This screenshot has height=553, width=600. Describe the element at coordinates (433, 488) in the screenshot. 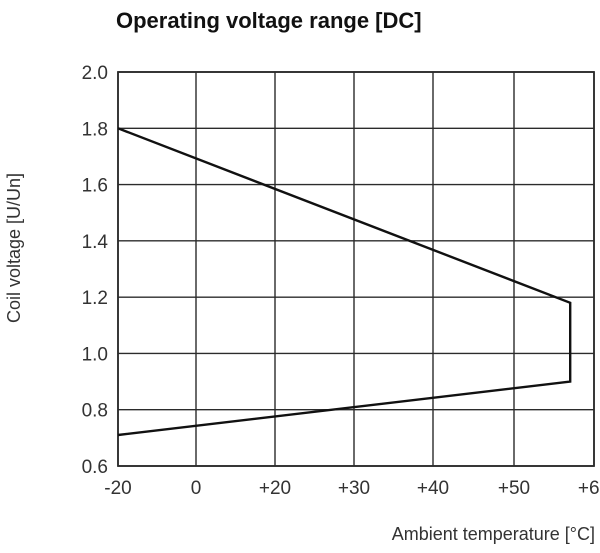

I see `x-tick-label: +40` at that location.